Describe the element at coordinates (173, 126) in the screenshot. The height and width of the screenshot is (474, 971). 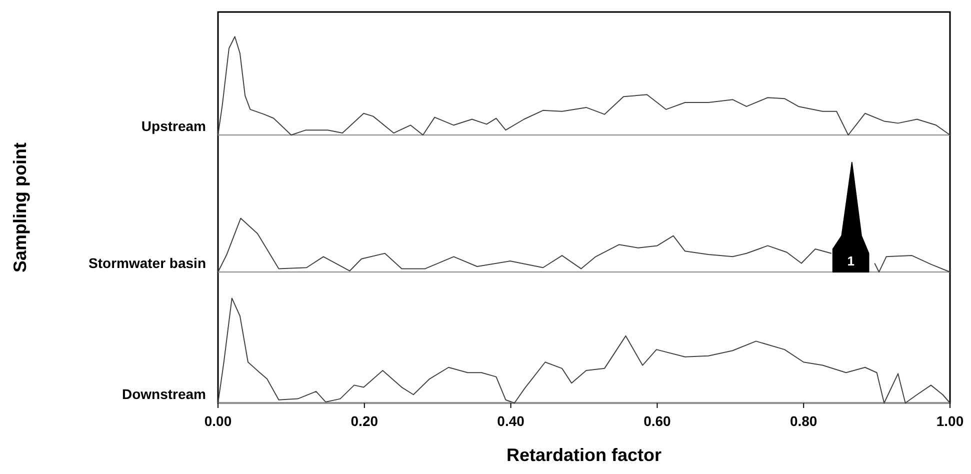
I see `series-label: Upstream` at that location.